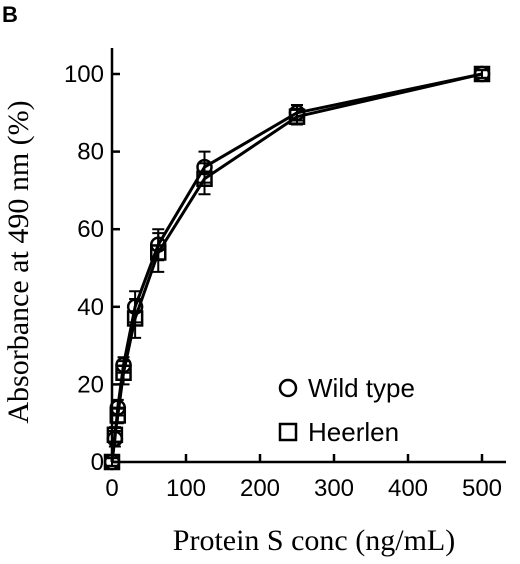 The width and height of the screenshot is (520, 564). Describe the element at coordinates (303, 478) in the screenshot. I see `x-ticks: 0 100 200 300 400 500` at that location.